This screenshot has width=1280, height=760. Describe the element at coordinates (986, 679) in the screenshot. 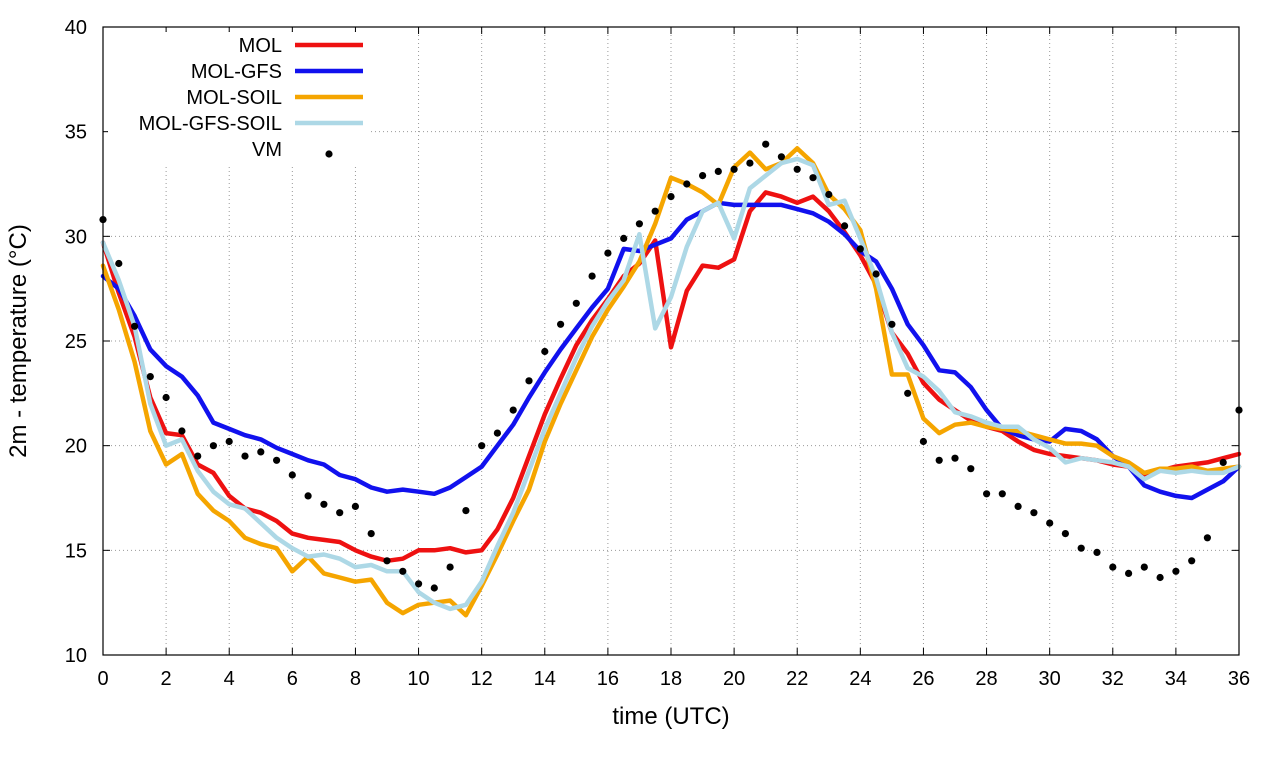

I see `x-tick-label: 28` at that location.